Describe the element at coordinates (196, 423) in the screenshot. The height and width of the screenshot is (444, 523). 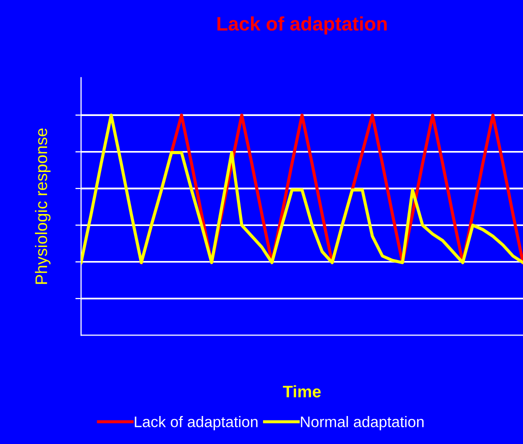
I see `legend-label: Lack of adaptation` at that location.